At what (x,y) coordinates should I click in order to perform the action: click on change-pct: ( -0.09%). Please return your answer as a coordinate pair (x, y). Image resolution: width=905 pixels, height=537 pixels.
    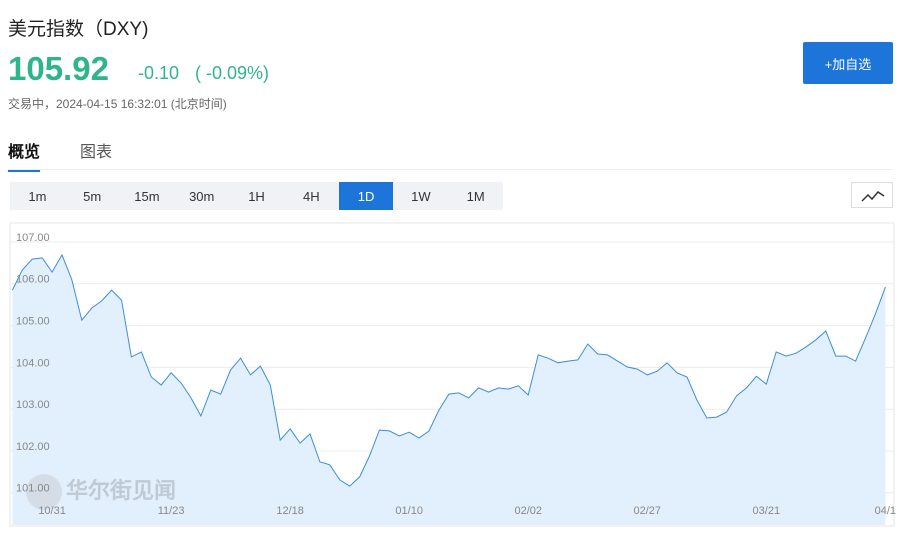
    Looking at the image, I should click on (232, 73).